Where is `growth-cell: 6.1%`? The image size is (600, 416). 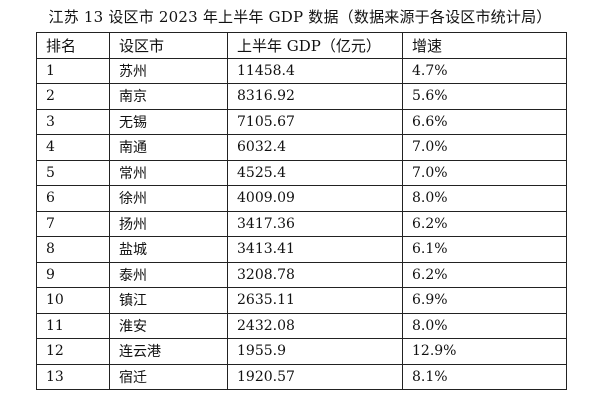 growth-cell: 6.1% is located at coordinates (484, 249).